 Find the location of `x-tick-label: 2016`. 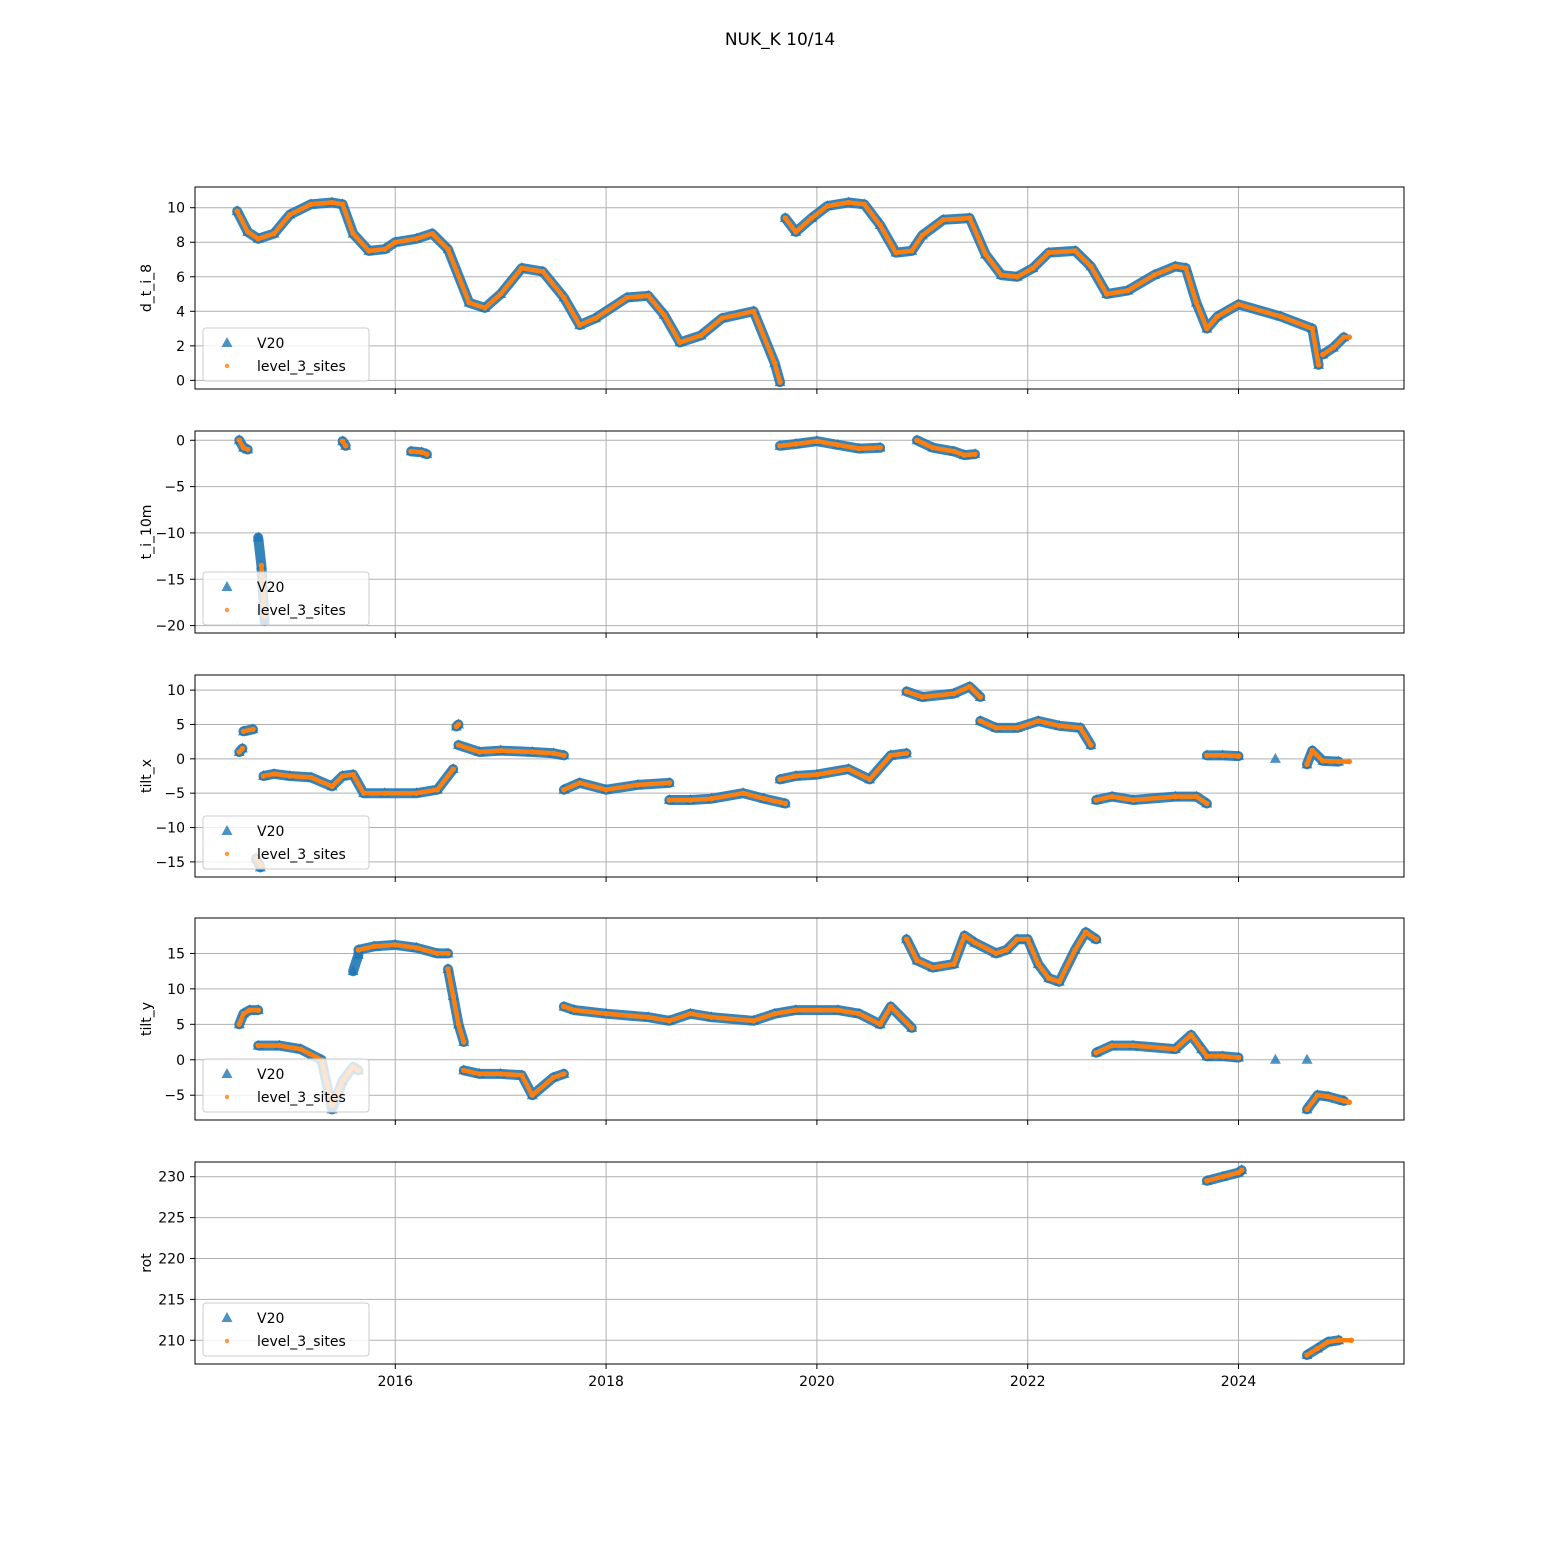

x-tick-label: 2016 is located at coordinates (395, 1382).